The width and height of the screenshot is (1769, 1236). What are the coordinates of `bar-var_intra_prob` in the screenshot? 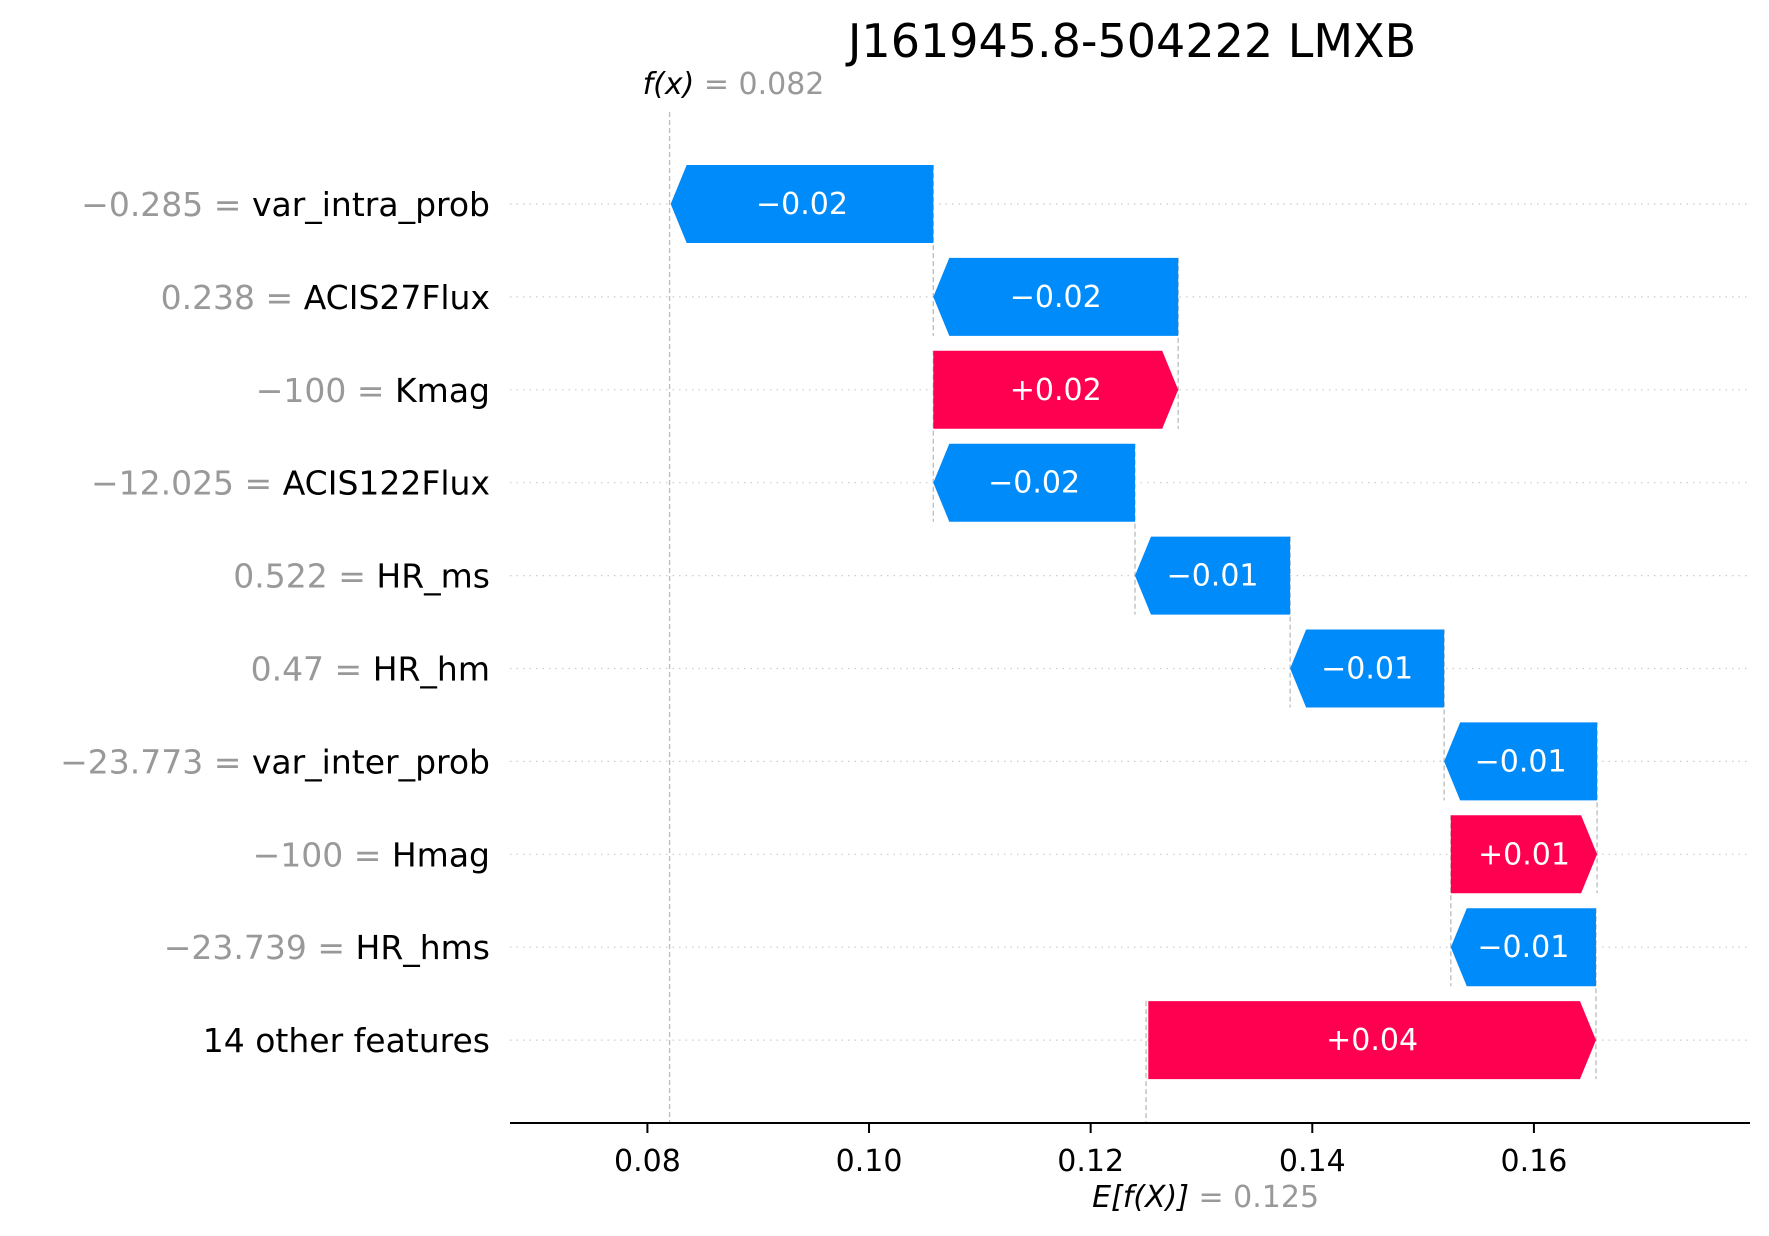 It's located at (802, 204).